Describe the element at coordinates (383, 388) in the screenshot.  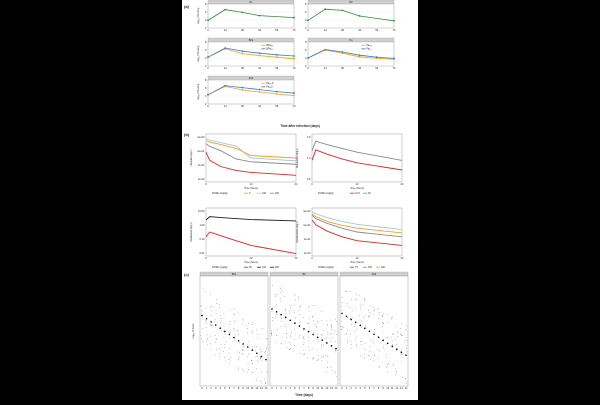
I see `x-tick-label: 9` at that location.